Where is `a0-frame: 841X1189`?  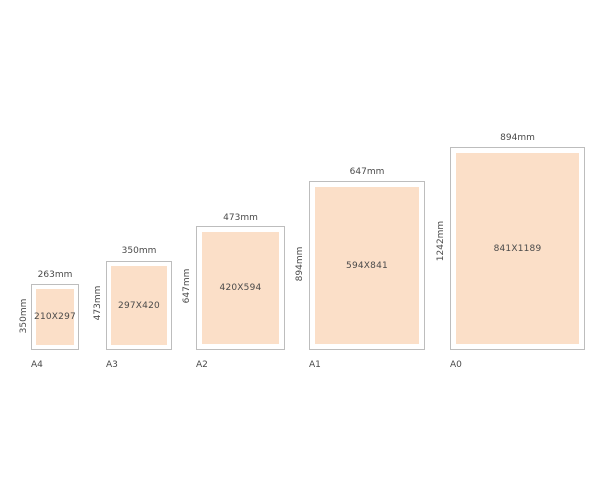 a0-frame: 841X1189 is located at coordinates (517, 248).